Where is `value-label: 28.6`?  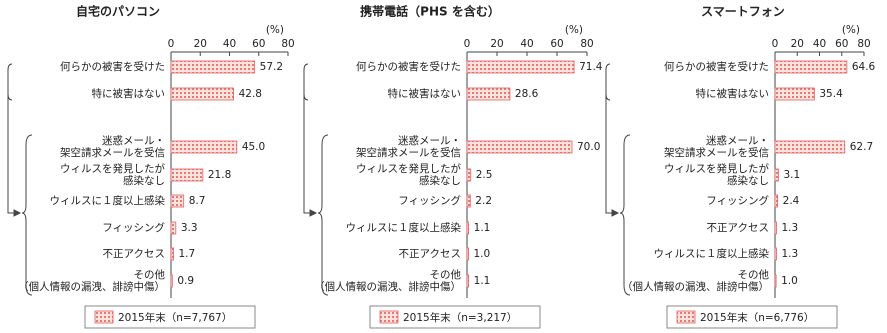 value-label: 28.6 is located at coordinates (527, 94).